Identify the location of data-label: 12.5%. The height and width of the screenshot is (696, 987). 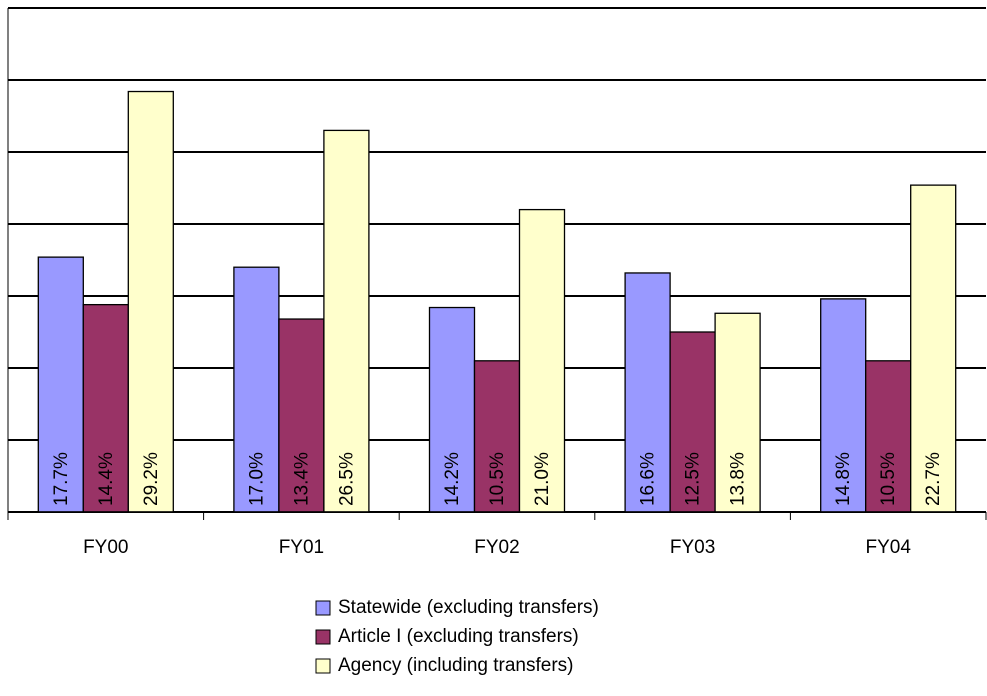
(693, 479).